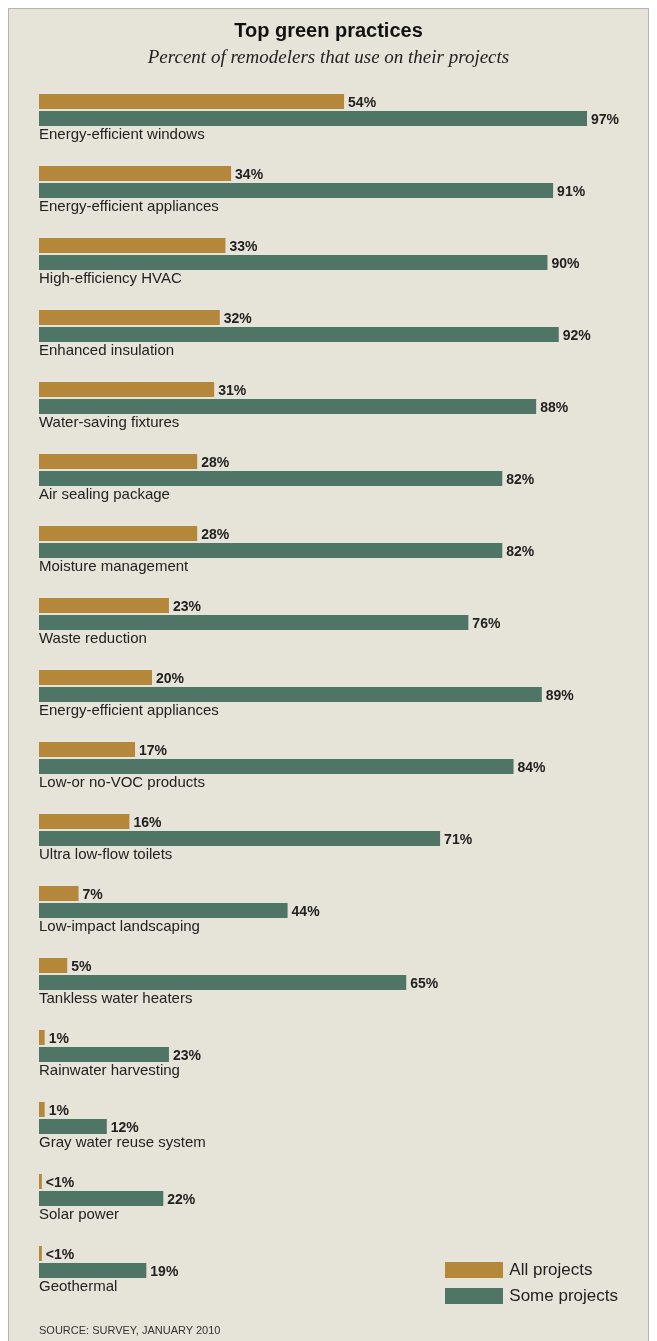  I want to click on y-tick-label: Low-impact landscaping, so click(119, 925).